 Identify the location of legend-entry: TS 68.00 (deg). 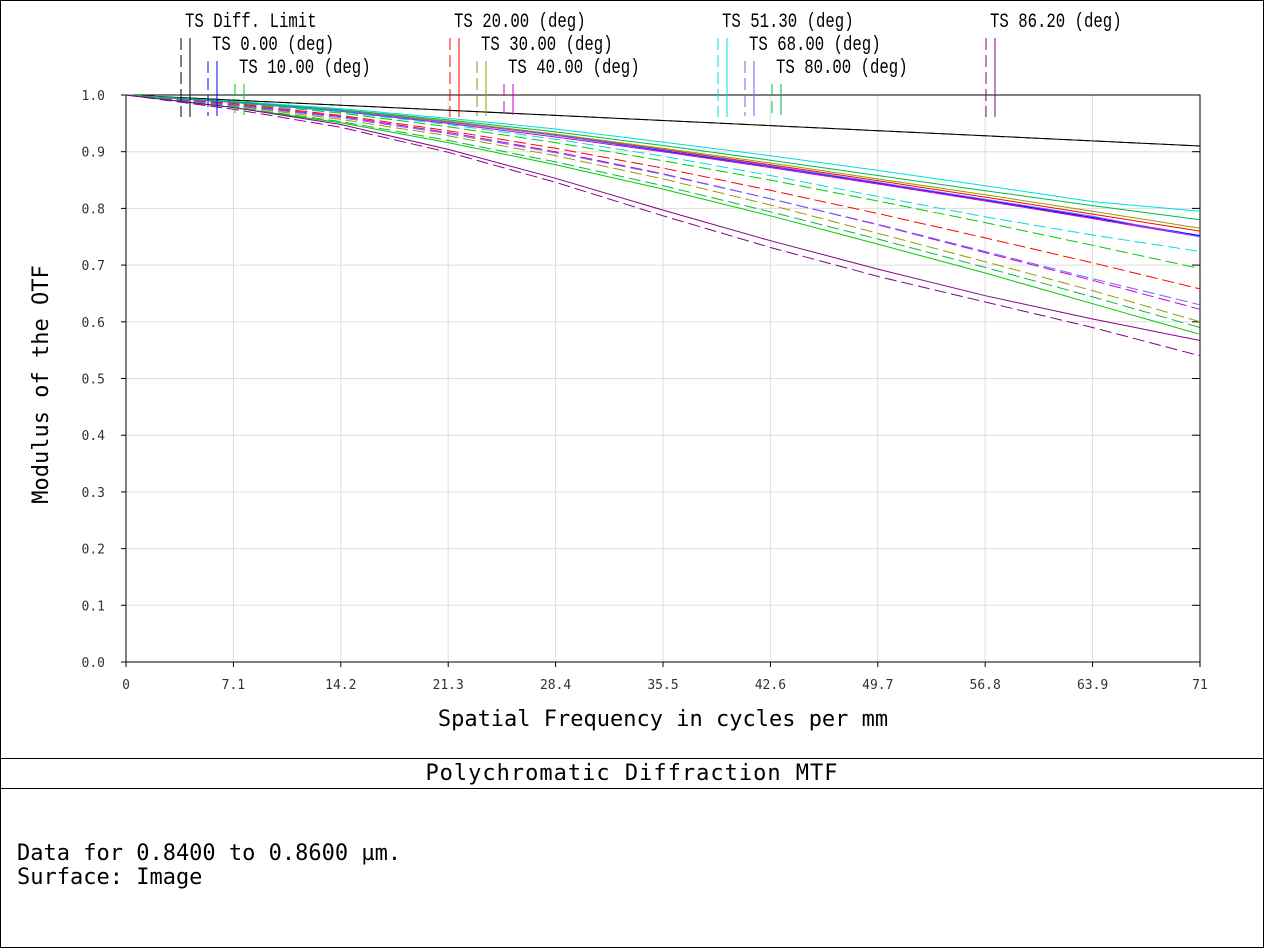
(812, 75).